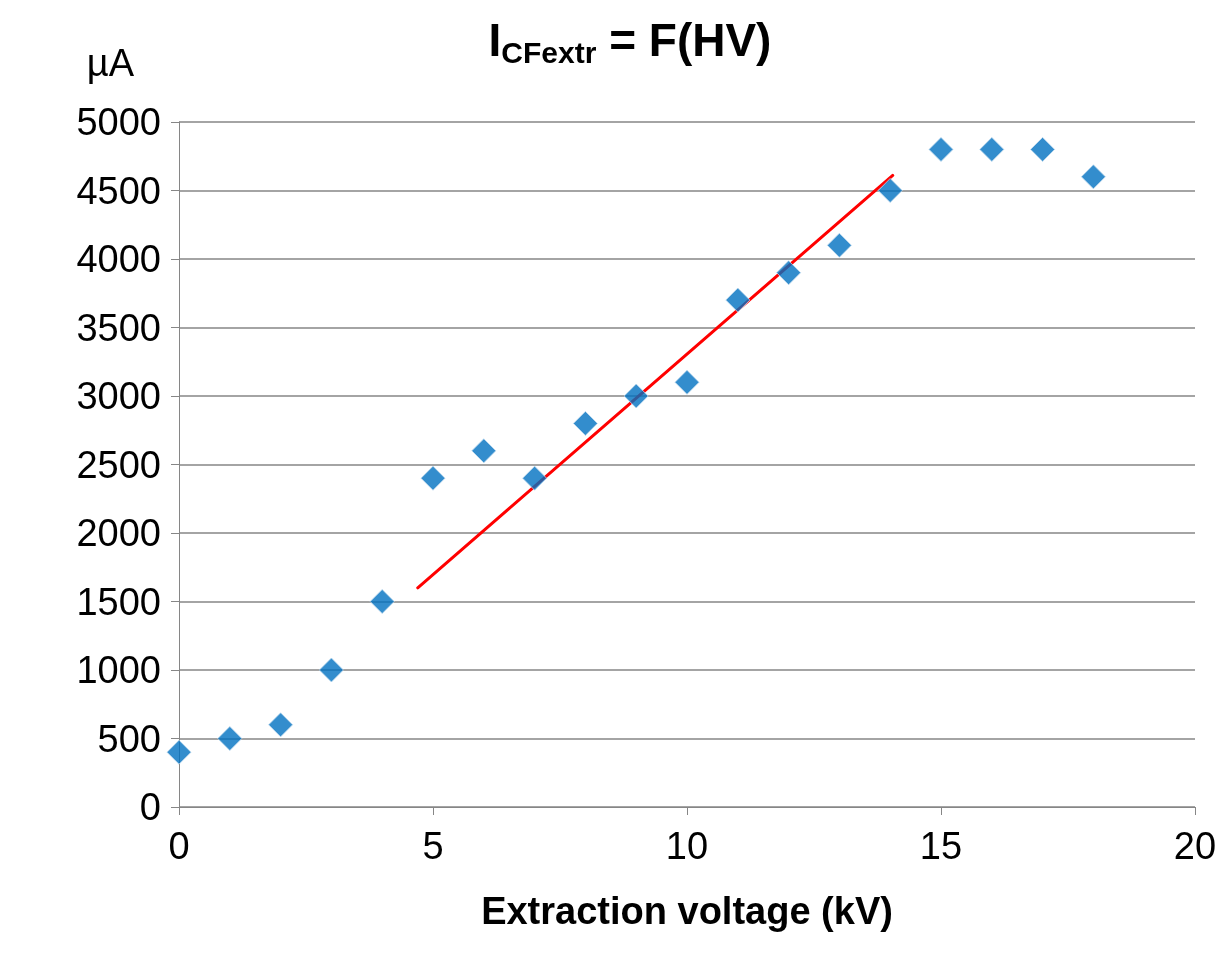 This screenshot has height=967, width=1226. I want to click on x-tick-label: 10, so click(687, 846).